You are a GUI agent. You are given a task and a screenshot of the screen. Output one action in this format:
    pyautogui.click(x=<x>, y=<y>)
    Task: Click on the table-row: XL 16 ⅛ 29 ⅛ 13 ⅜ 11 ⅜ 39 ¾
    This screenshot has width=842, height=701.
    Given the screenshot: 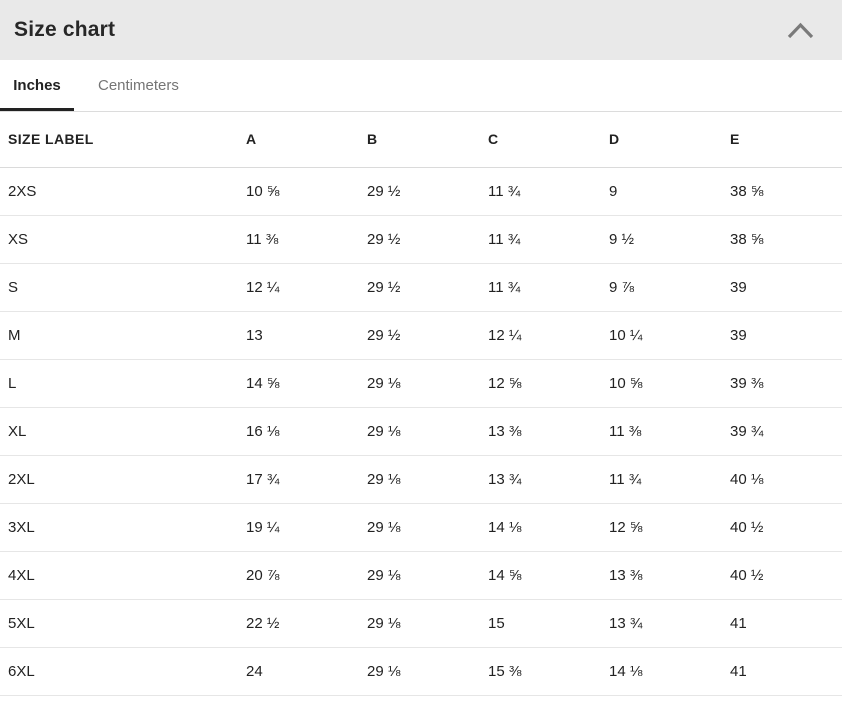 What is the action you would take?
    pyautogui.click(x=421, y=431)
    